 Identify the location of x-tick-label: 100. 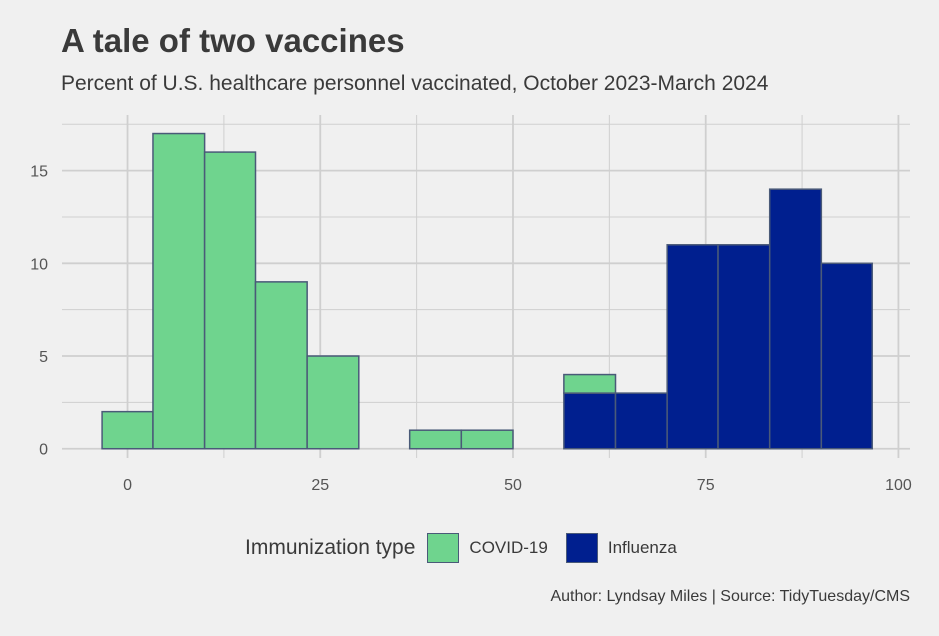
(898, 485).